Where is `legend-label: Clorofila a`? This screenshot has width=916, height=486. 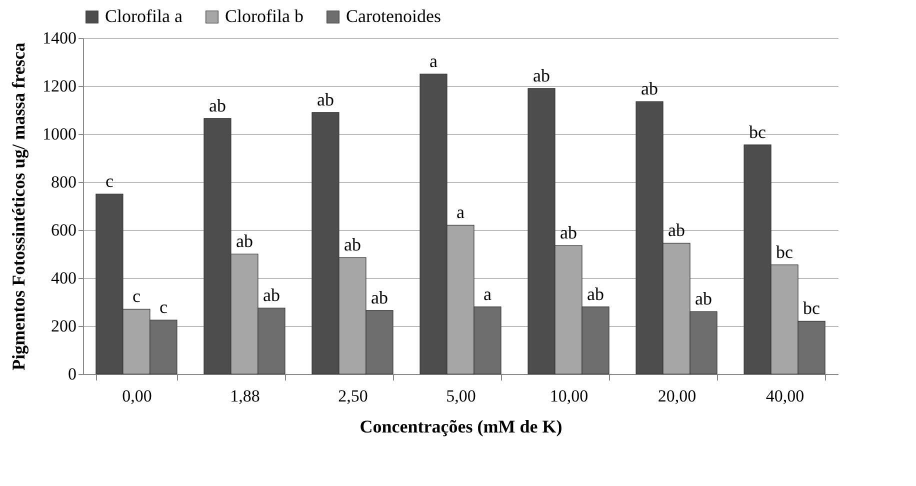
legend-label: Clorofila a is located at coordinates (143, 16).